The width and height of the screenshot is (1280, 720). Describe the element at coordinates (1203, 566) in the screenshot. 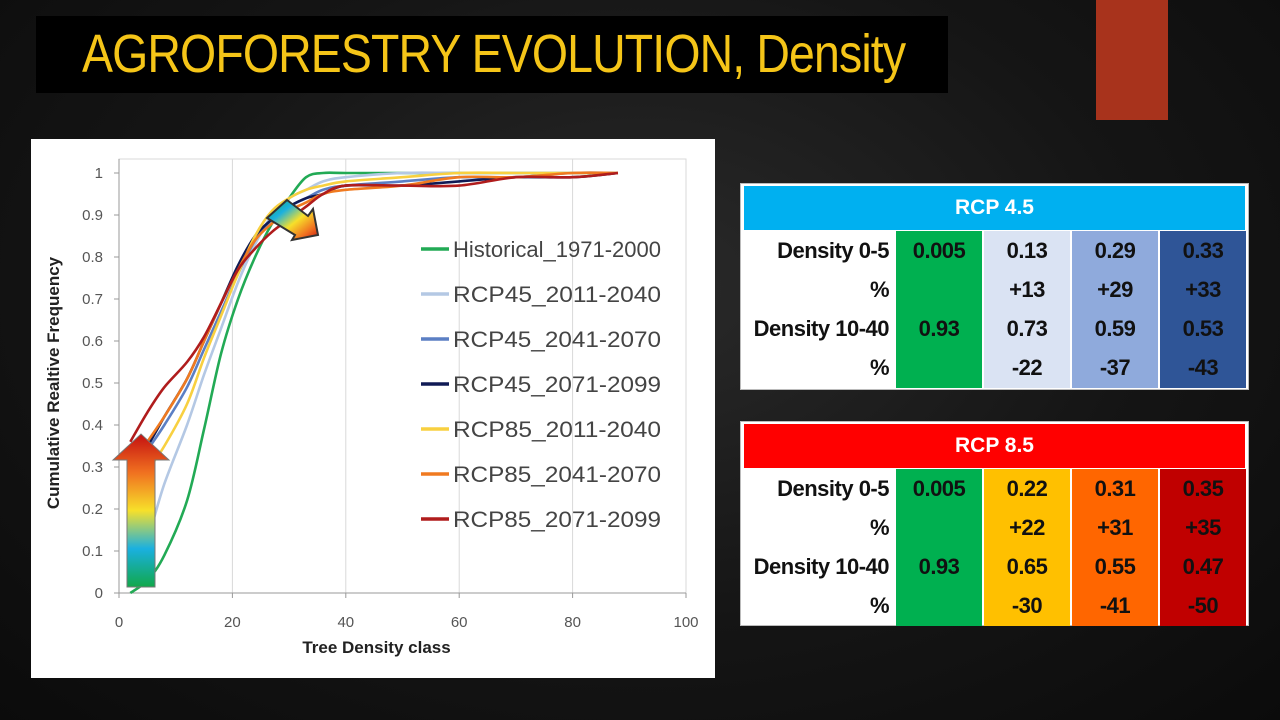

I see `table-cell: 0.47` at that location.